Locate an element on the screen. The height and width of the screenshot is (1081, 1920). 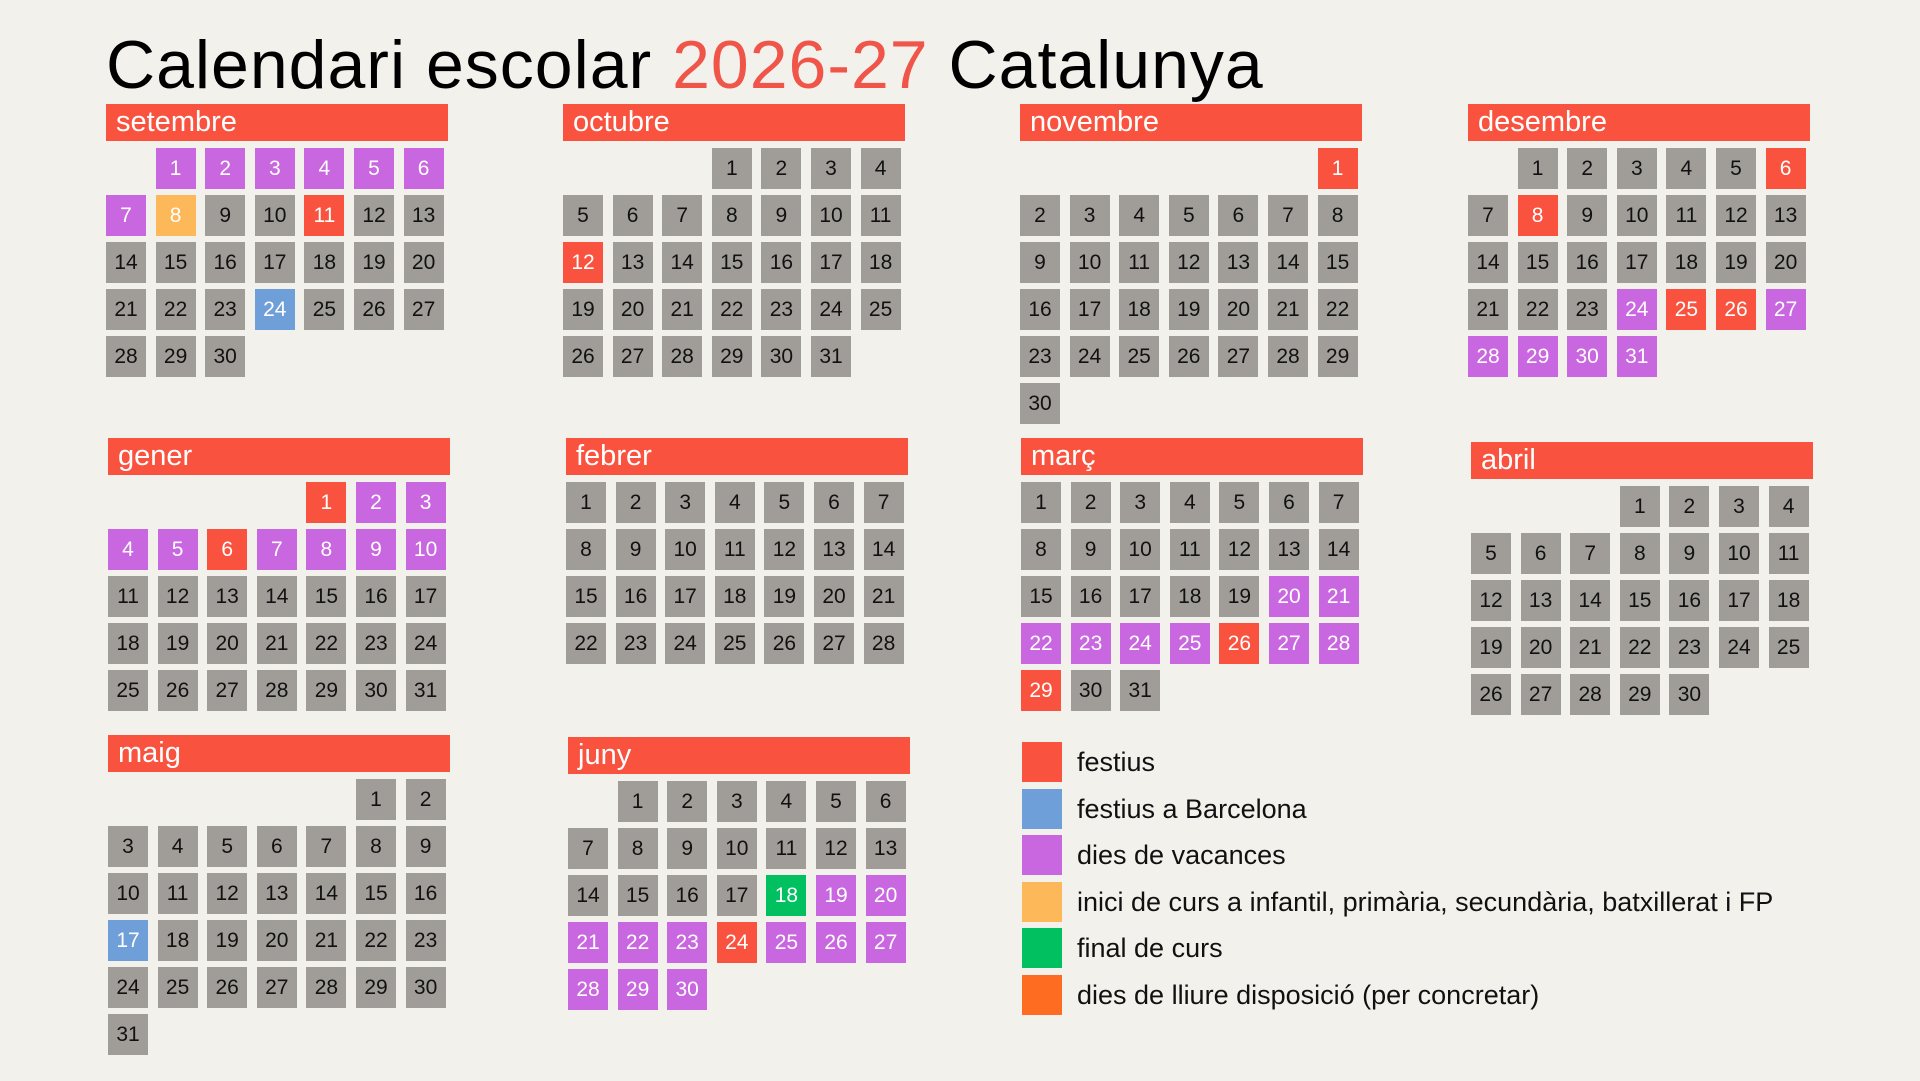
legend-label: final de curs is located at coordinates (1150, 948).